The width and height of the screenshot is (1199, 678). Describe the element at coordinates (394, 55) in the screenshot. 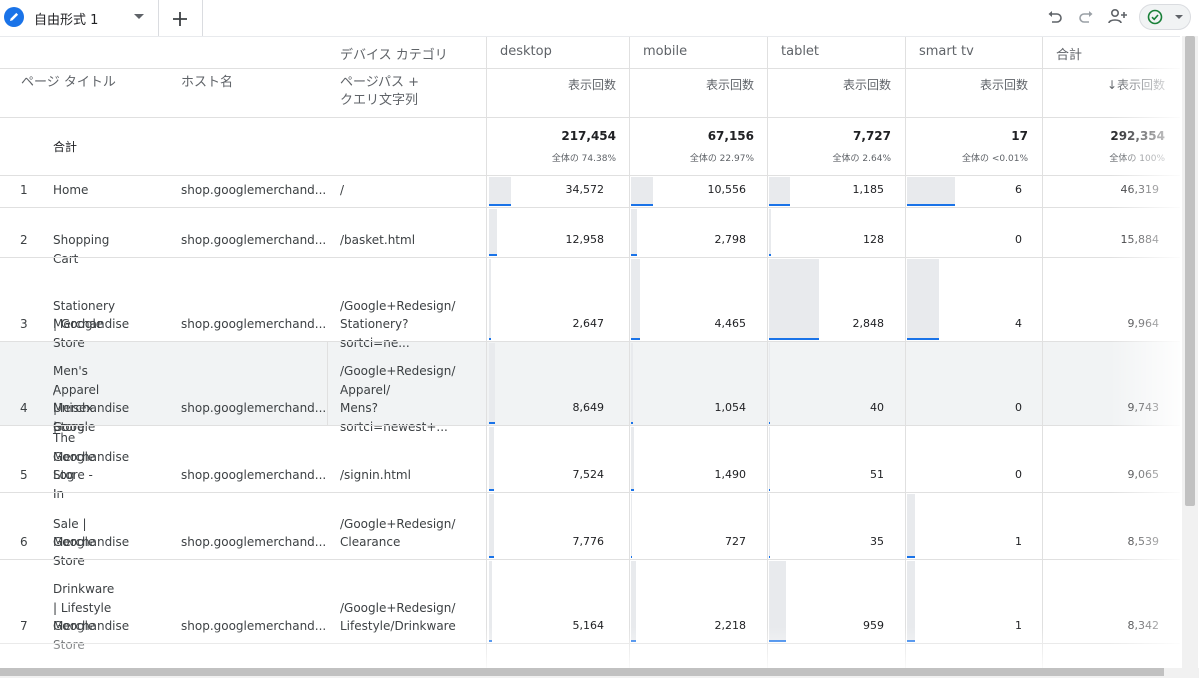

I see `dimension-header: デバイス カテゴリ` at that location.